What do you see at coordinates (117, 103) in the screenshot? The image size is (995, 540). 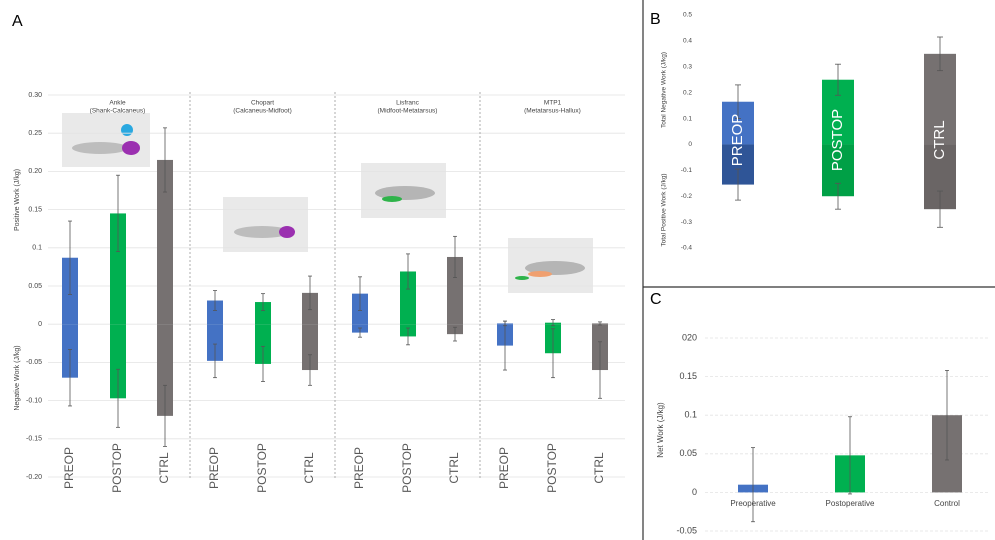 I see `group-title: Ankle` at bounding box center [117, 103].